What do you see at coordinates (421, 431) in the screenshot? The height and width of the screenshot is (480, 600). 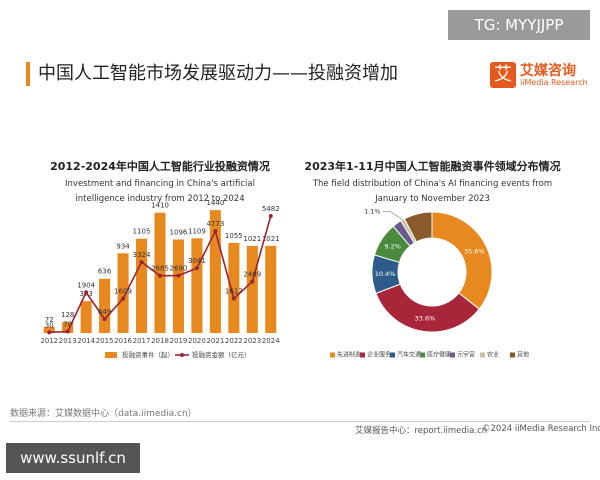 I see `footer-report: 艾媒报告中心：report.iimedia.cn` at bounding box center [421, 431].